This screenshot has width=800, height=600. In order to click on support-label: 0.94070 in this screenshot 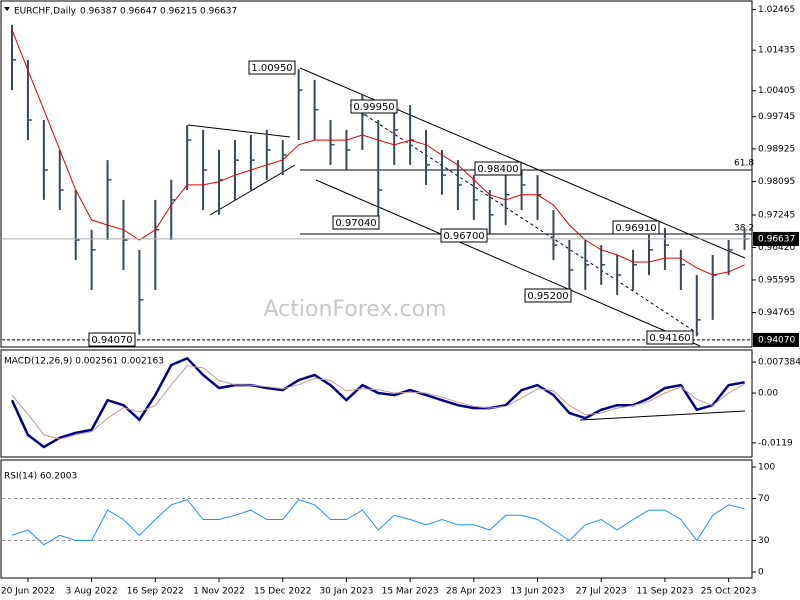, I will do `click(776, 340)`.